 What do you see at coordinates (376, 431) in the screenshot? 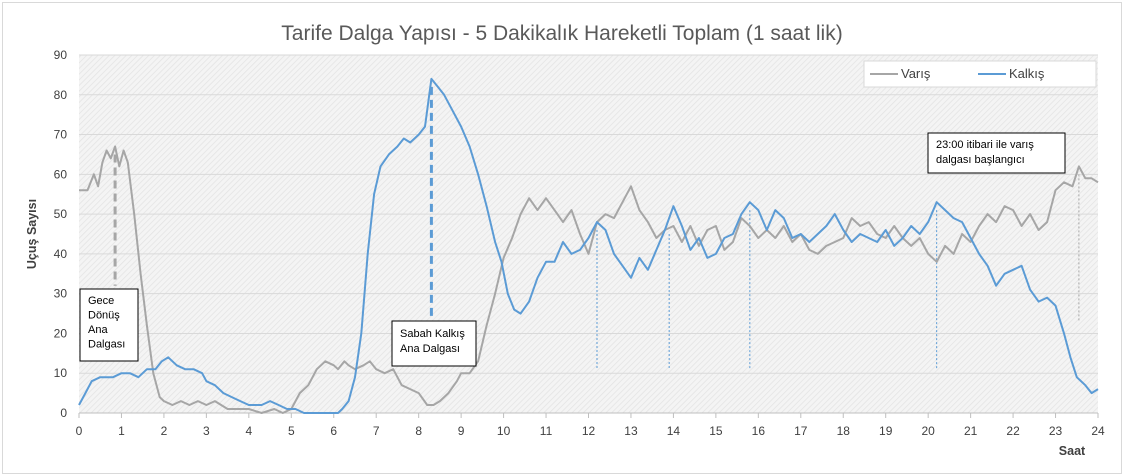
I see `x-tick-label: 7` at bounding box center [376, 431].